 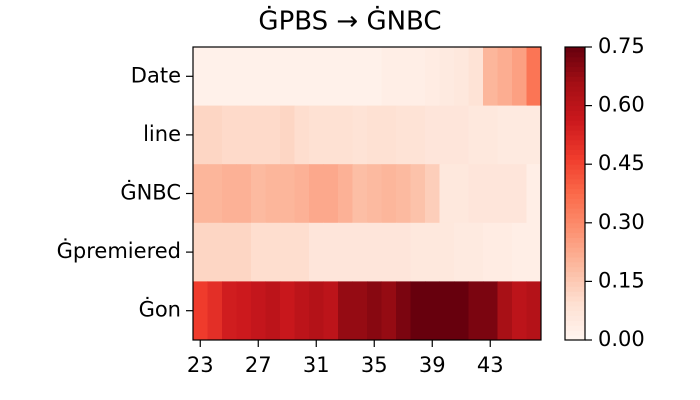 What do you see at coordinates (621, 339) in the screenshot?
I see `colorbar-tick-label: 0.00` at bounding box center [621, 339].